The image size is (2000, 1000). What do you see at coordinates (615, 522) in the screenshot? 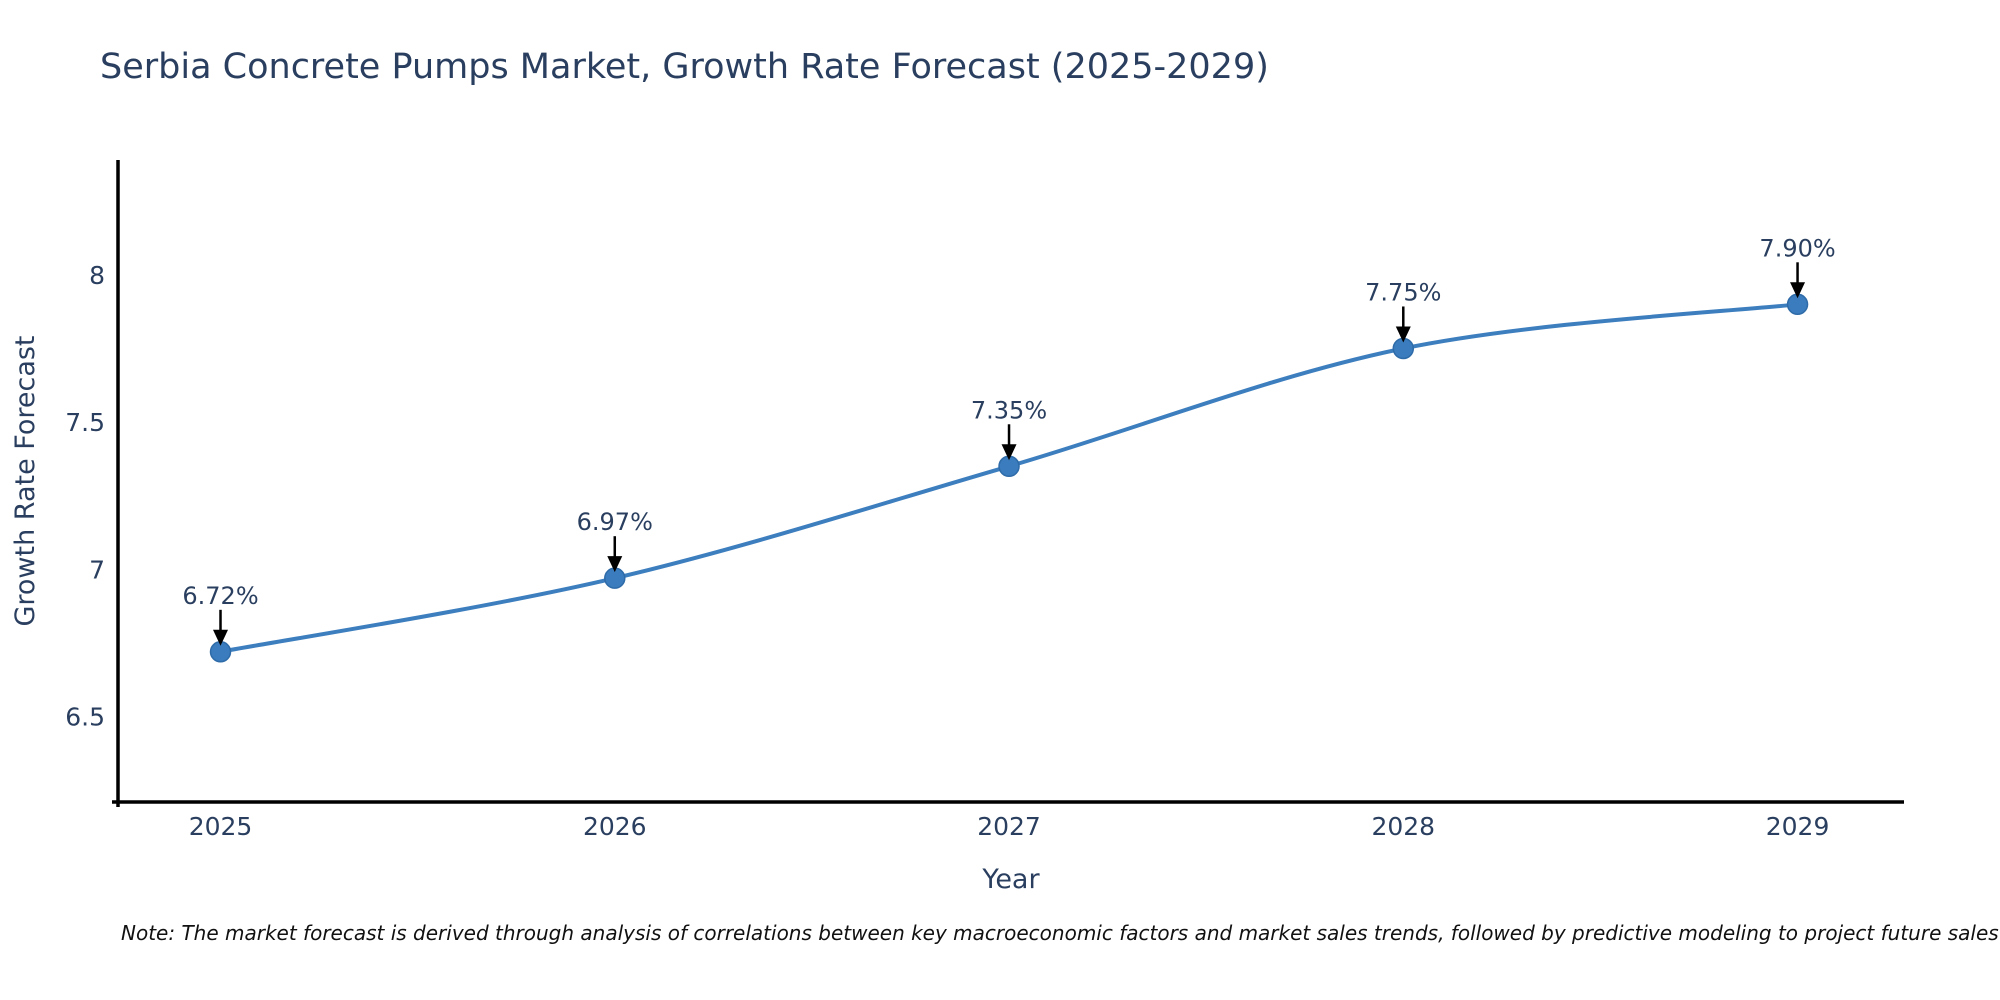
I see `data-point-label: 6.97%` at bounding box center [615, 522].